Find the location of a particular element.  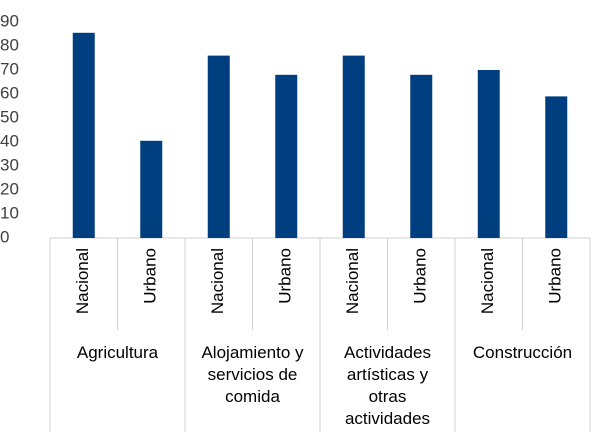

y-tick-label: 80 is located at coordinates (9, 44).